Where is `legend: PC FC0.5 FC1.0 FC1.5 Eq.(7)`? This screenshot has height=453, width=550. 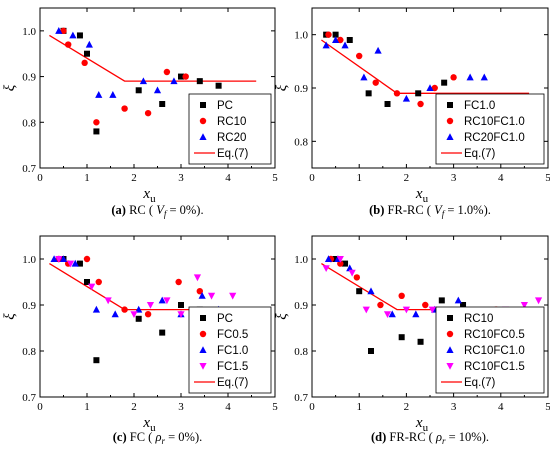 legend: PC FC0.5 FC1.0 FC1.5 Eq.(7) is located at coordinates (230, 350).